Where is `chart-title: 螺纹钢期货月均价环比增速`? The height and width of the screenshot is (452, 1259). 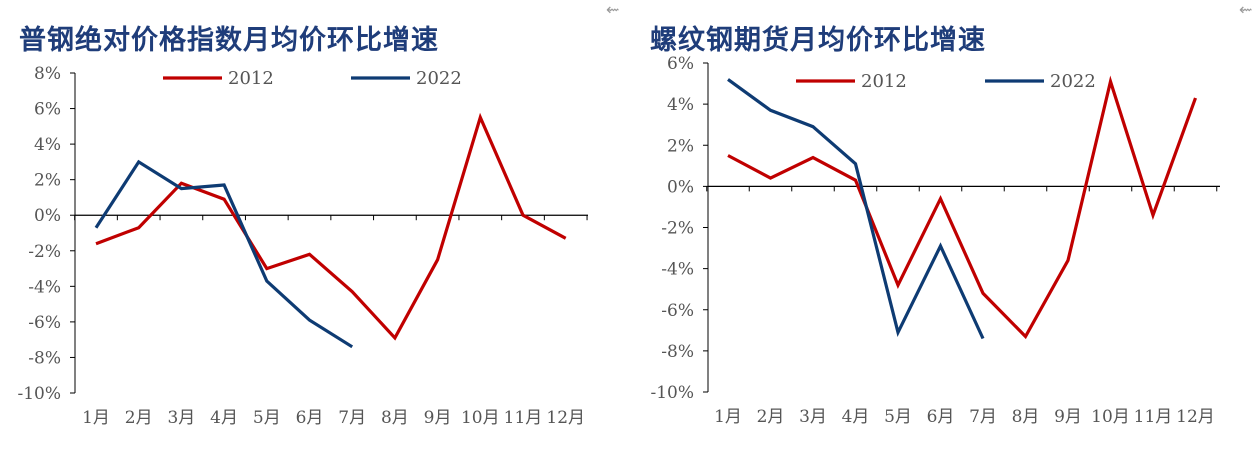 chart-title: 螺纹钢期货月均价环比增速 is located at coordinates (818, 40).